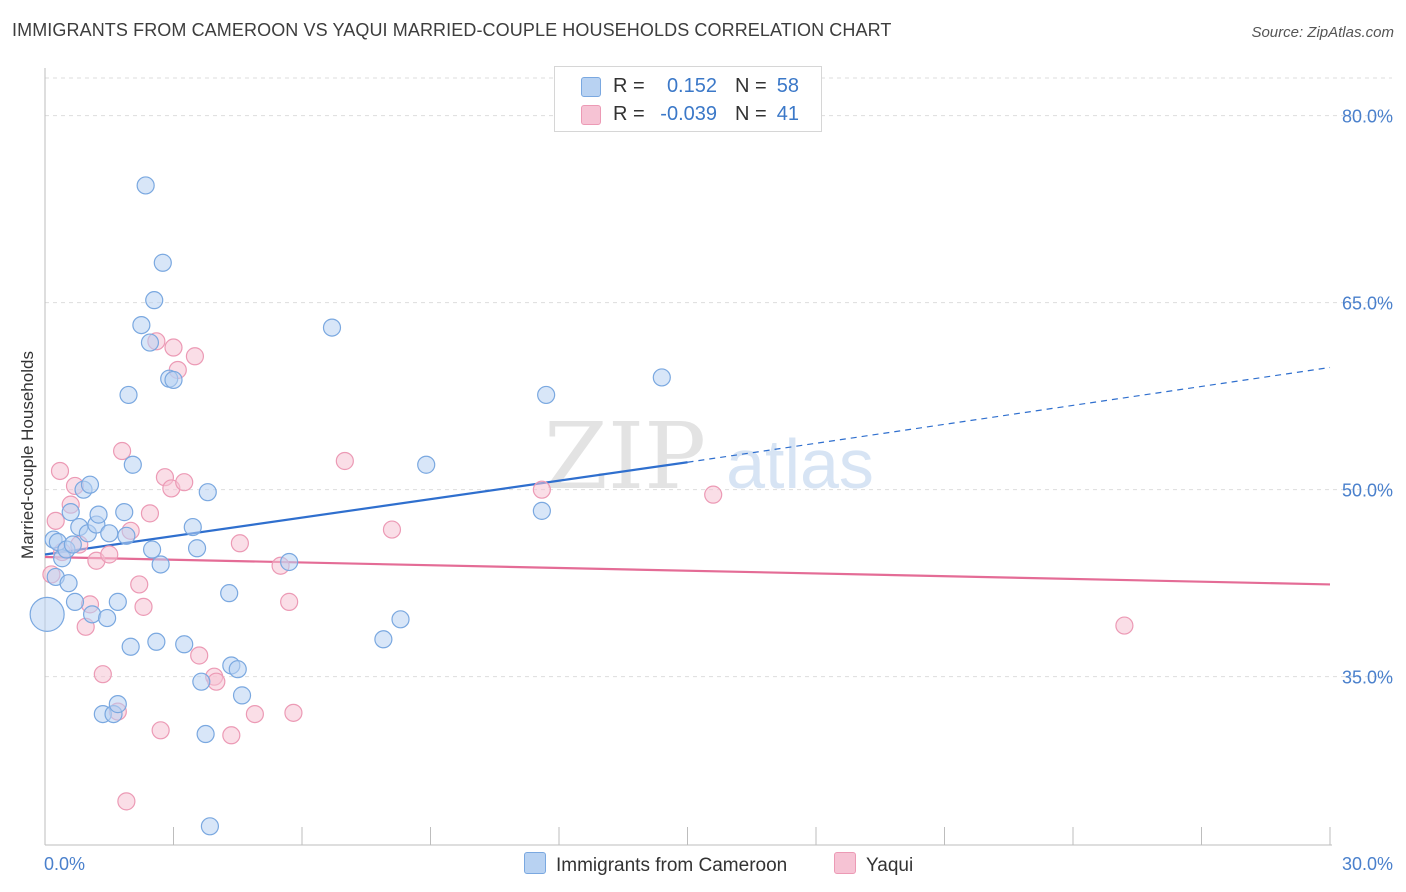 Image resolution: width=1406 pixels, height=892 pixels. Describe the element at coordinates (1322, 32) in the screenshot. I see `source-credit: Source: ZipAtlas.com` at that location.